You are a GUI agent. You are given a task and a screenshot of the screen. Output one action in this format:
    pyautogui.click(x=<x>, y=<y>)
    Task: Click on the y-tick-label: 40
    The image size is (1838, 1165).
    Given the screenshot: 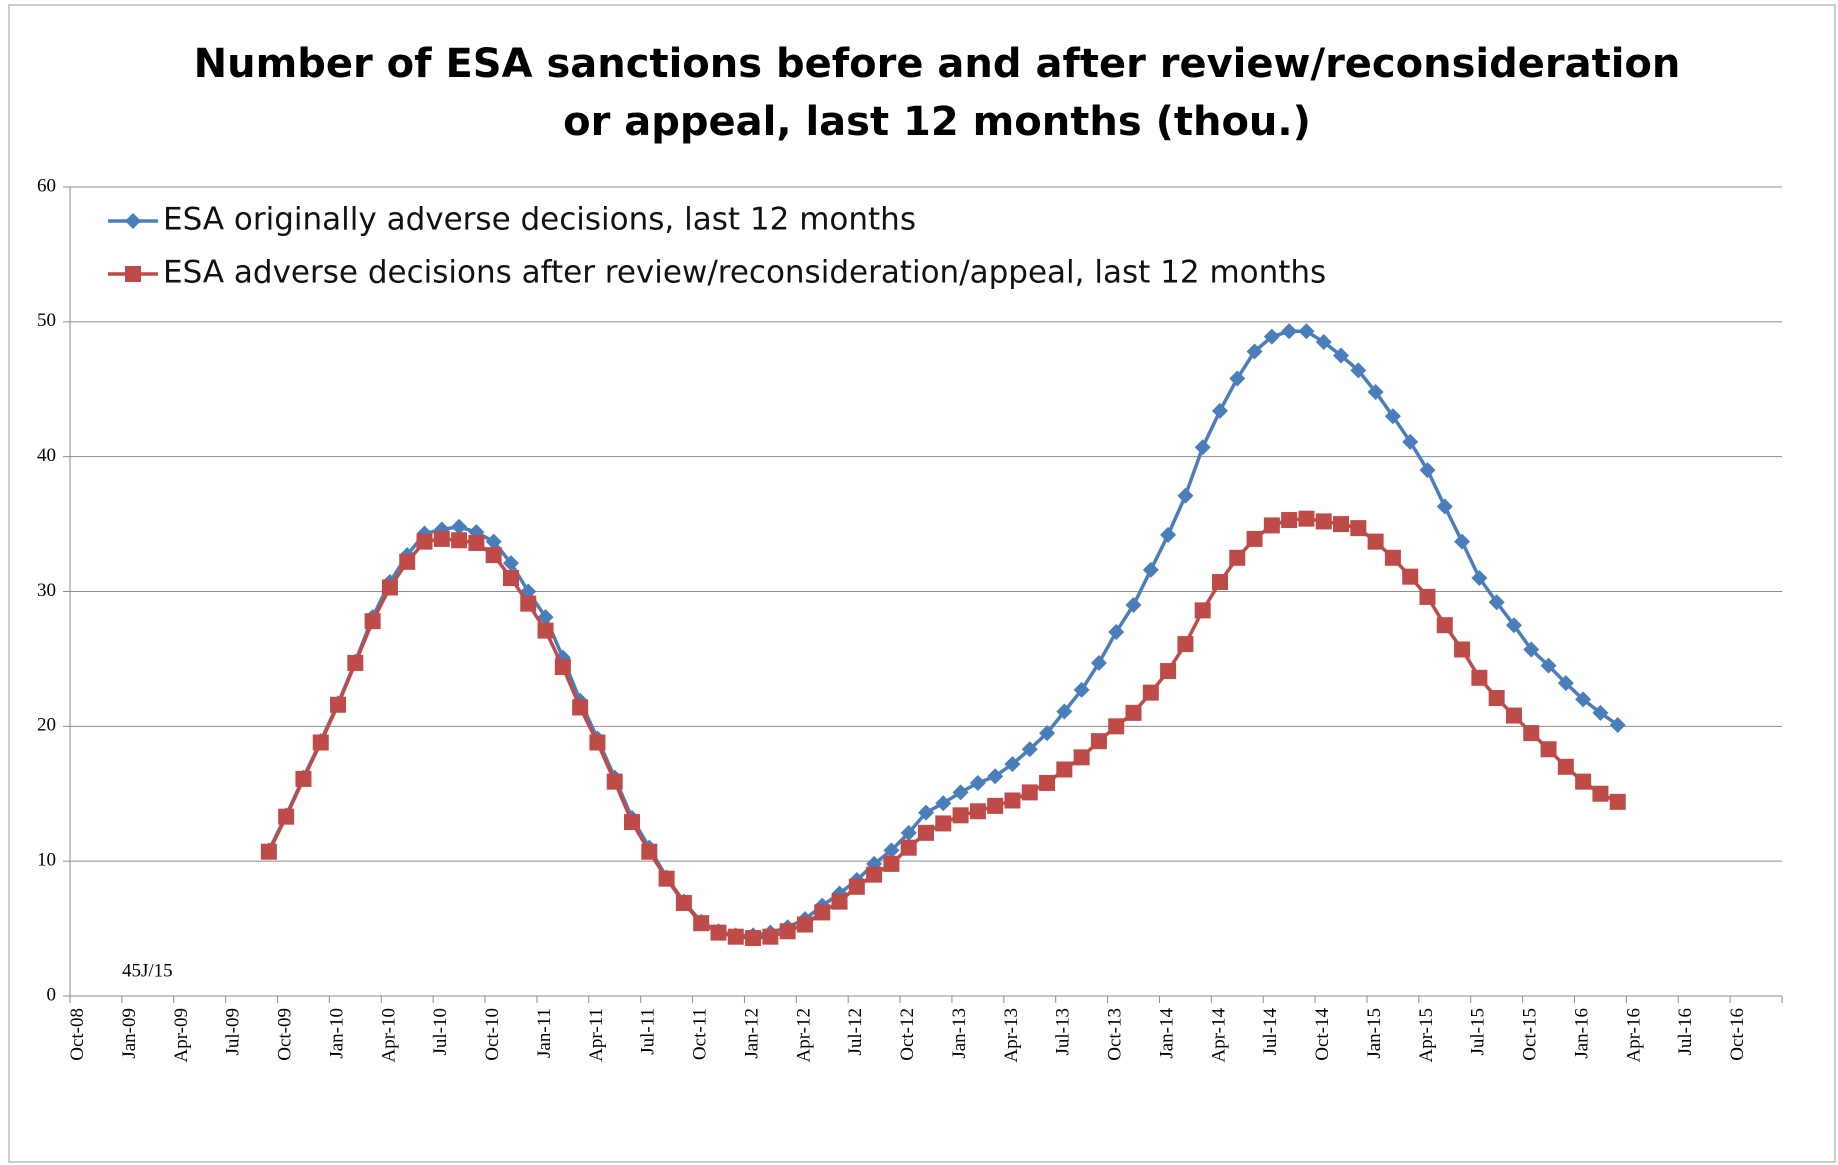 What is the action you would take?
    pyautogui.click(x=46, y=455)
    